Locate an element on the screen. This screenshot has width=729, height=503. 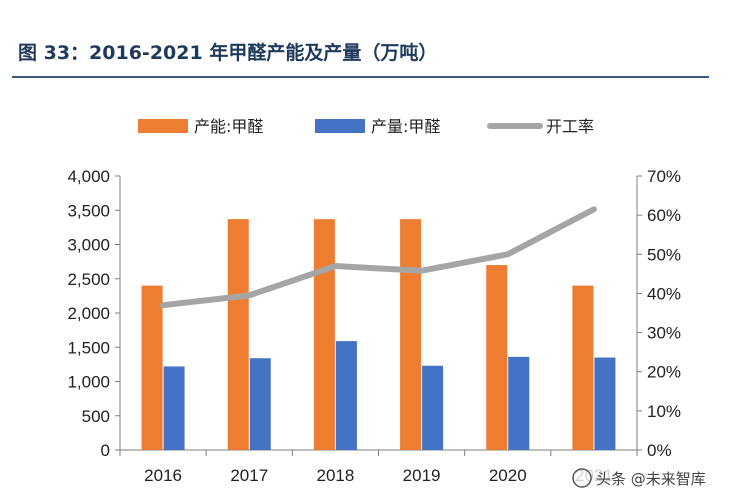
x-axis-tick-label: 2020 is located at coordinates (508, 475).